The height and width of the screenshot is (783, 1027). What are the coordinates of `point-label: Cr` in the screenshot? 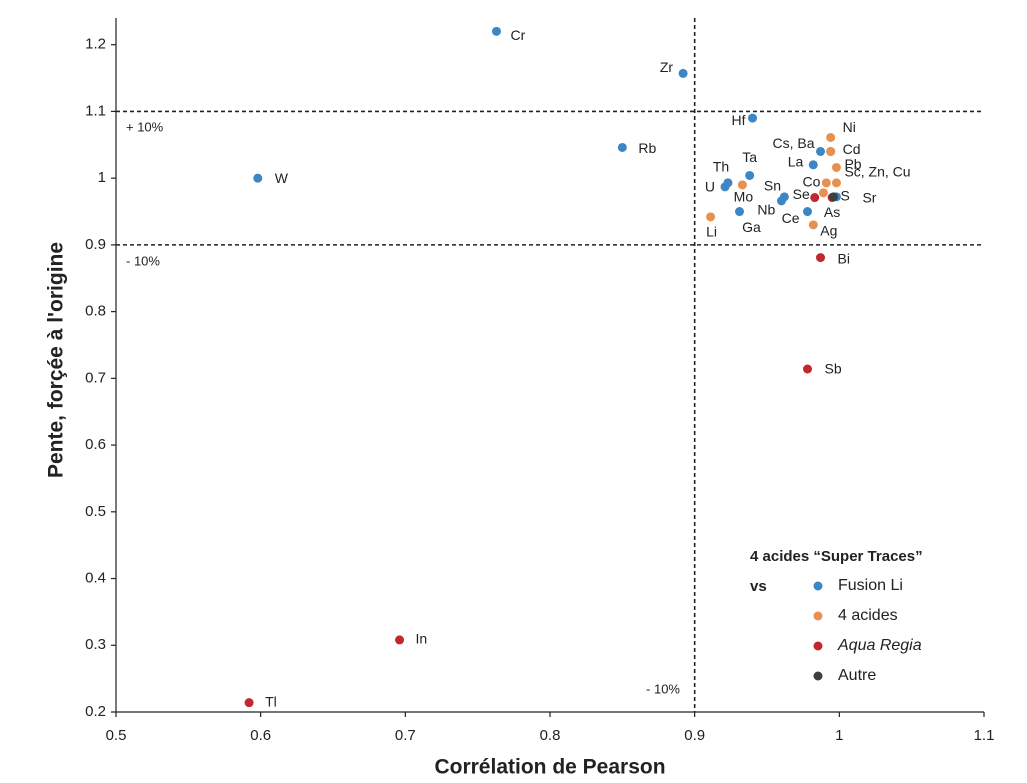 It's located at (517, 35).